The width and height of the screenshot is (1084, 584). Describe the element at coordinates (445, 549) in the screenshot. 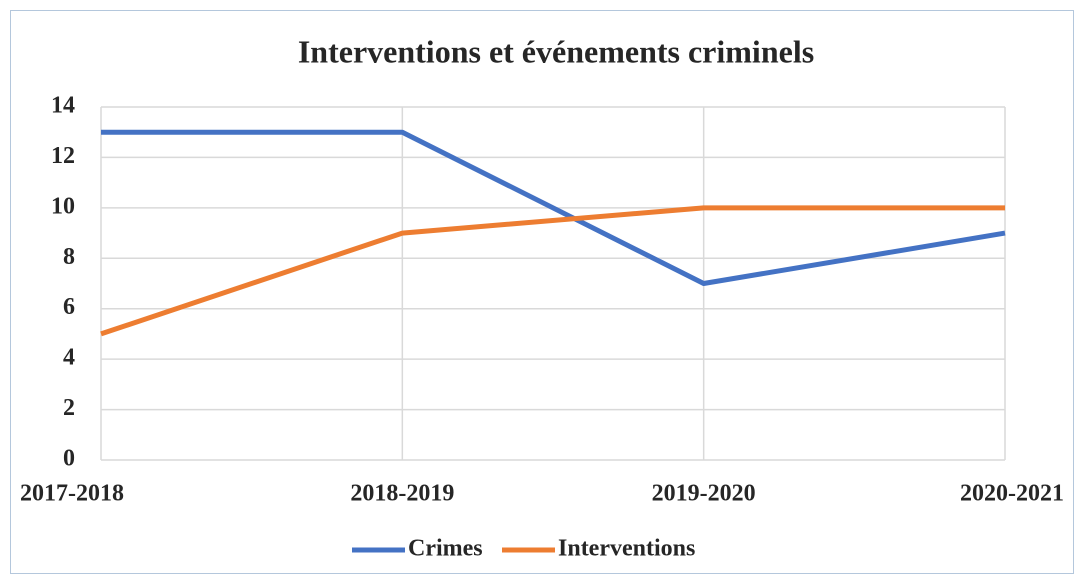

I see `legend-label: Crimes` at that location.